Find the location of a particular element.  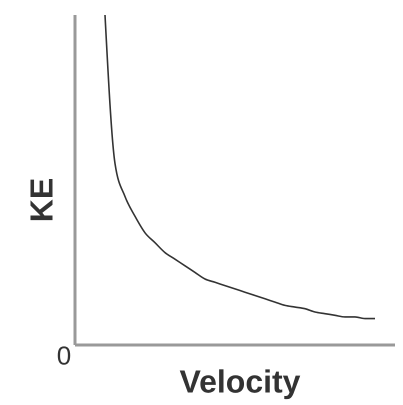

text: 0 is located at coordinates (64, 356).